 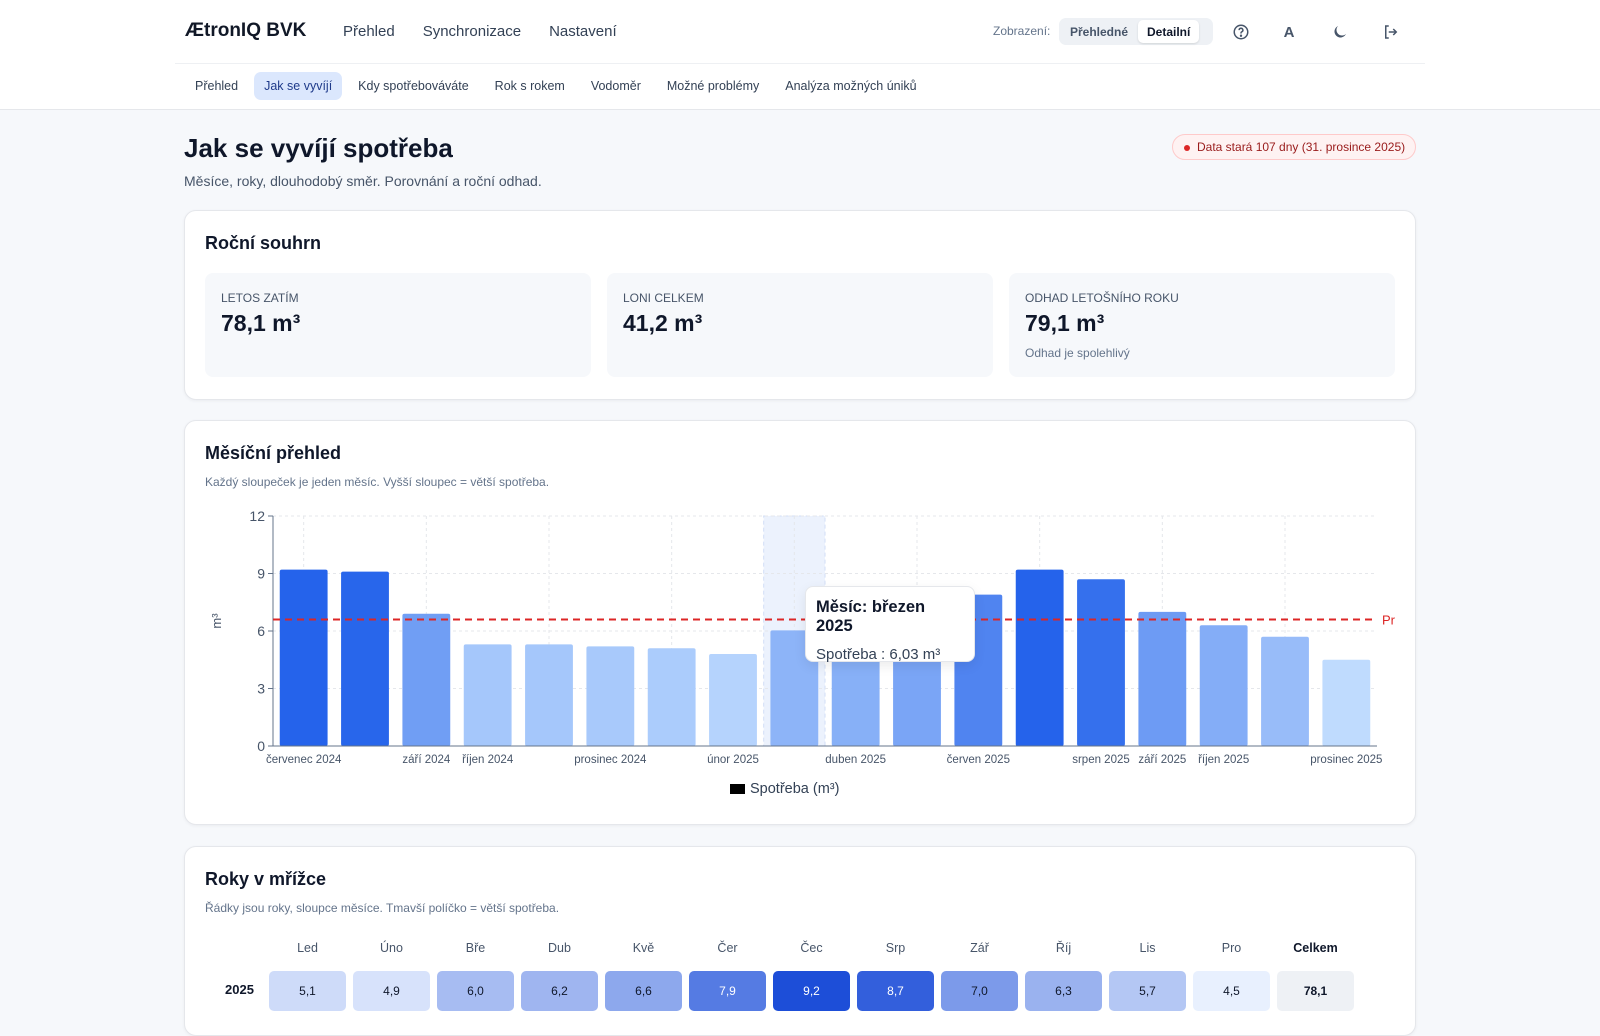 What do you see at coordinates (1169, 31) in the screenshot?
I see `view-option-detailed: Detailní` at bounding box center [1169, 31].